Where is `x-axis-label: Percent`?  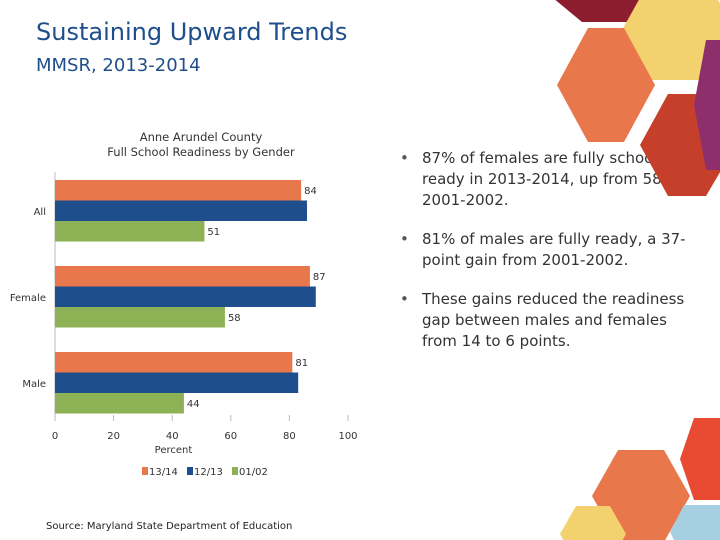
x-axis-label: Percent is located at coordinates (174, 450).